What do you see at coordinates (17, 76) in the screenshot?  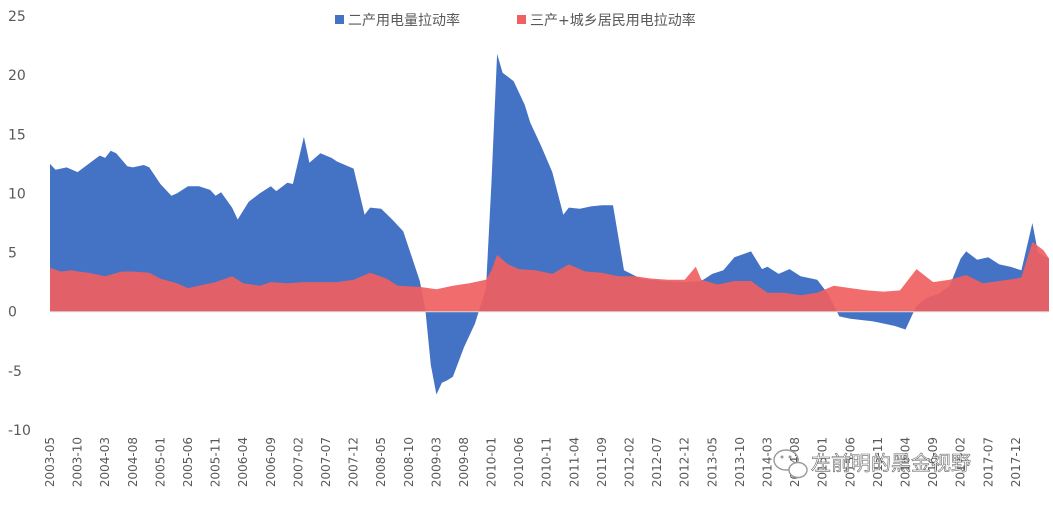 I see `y-tick-label: 20` at bounding box center [17, 76].